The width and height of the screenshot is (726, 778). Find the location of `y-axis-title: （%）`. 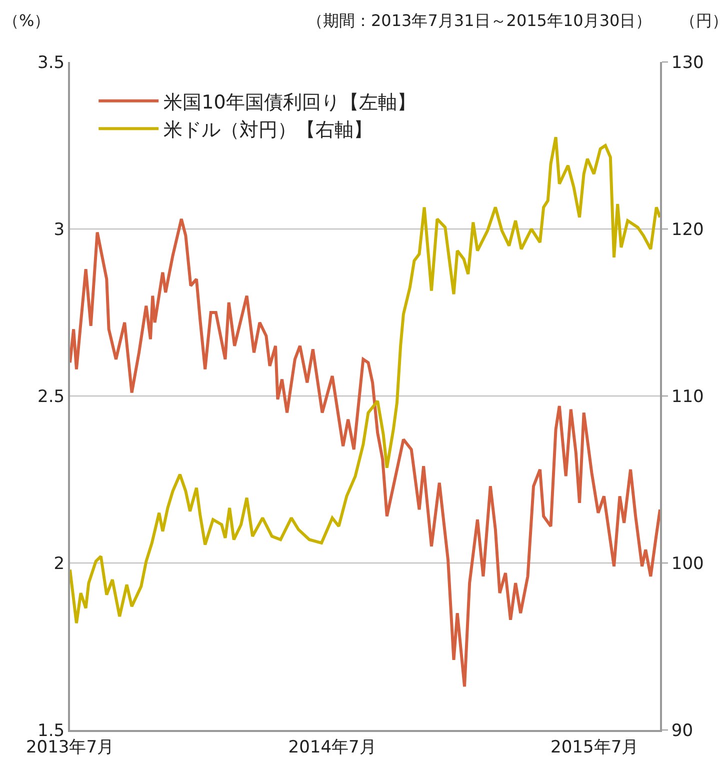

y-axis-title: （%） is located at coordinates (26, 20).